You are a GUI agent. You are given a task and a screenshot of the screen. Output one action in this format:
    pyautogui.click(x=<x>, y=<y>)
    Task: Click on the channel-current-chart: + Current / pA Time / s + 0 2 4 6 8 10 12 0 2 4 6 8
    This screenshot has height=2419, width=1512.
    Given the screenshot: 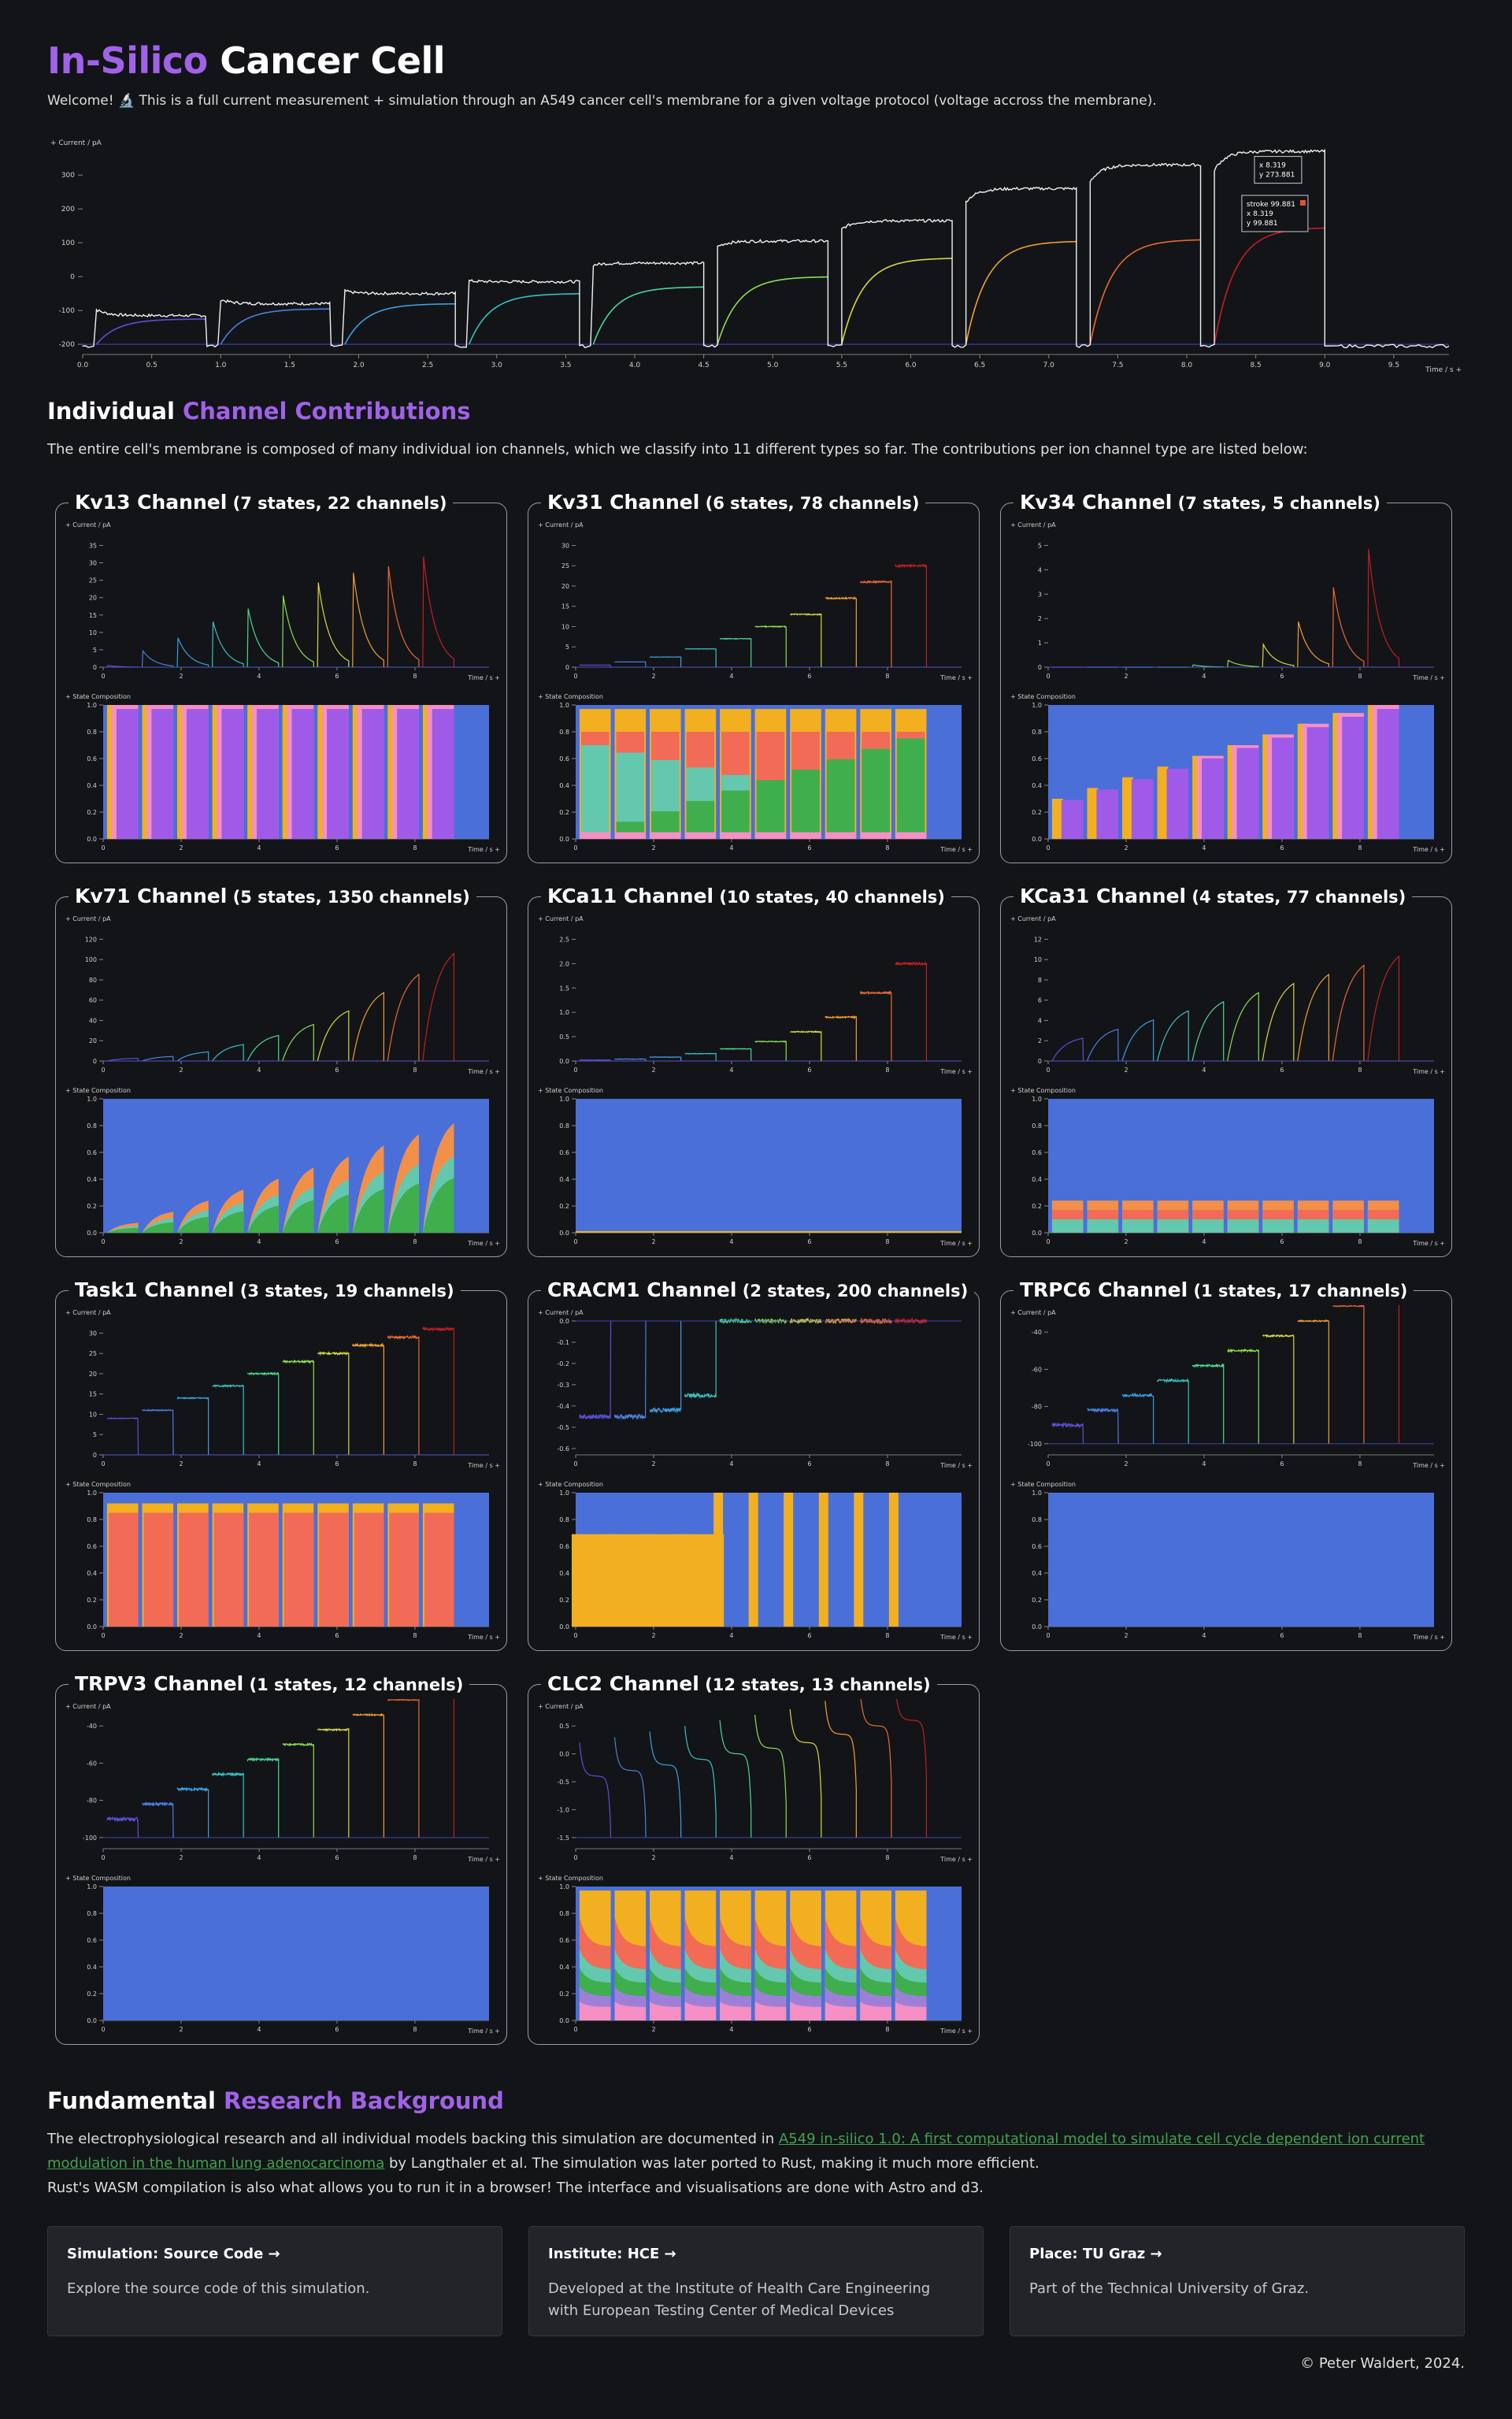 What is the action you would take?
    pyautogui.click(x=1227, y=996)
    